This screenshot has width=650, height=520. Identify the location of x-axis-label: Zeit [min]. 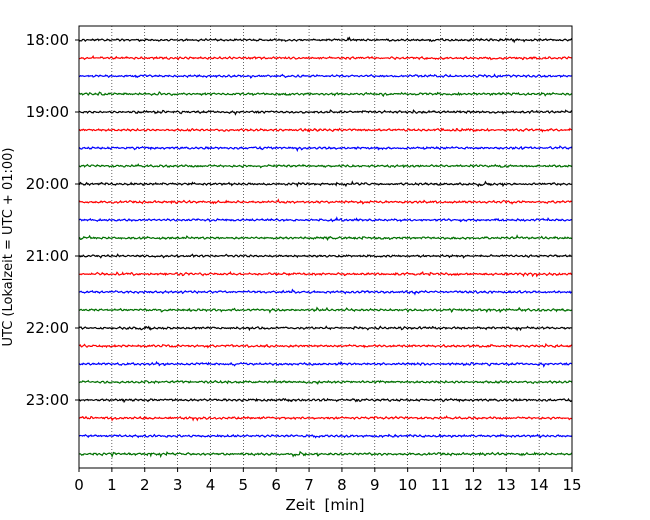
(324, 505).